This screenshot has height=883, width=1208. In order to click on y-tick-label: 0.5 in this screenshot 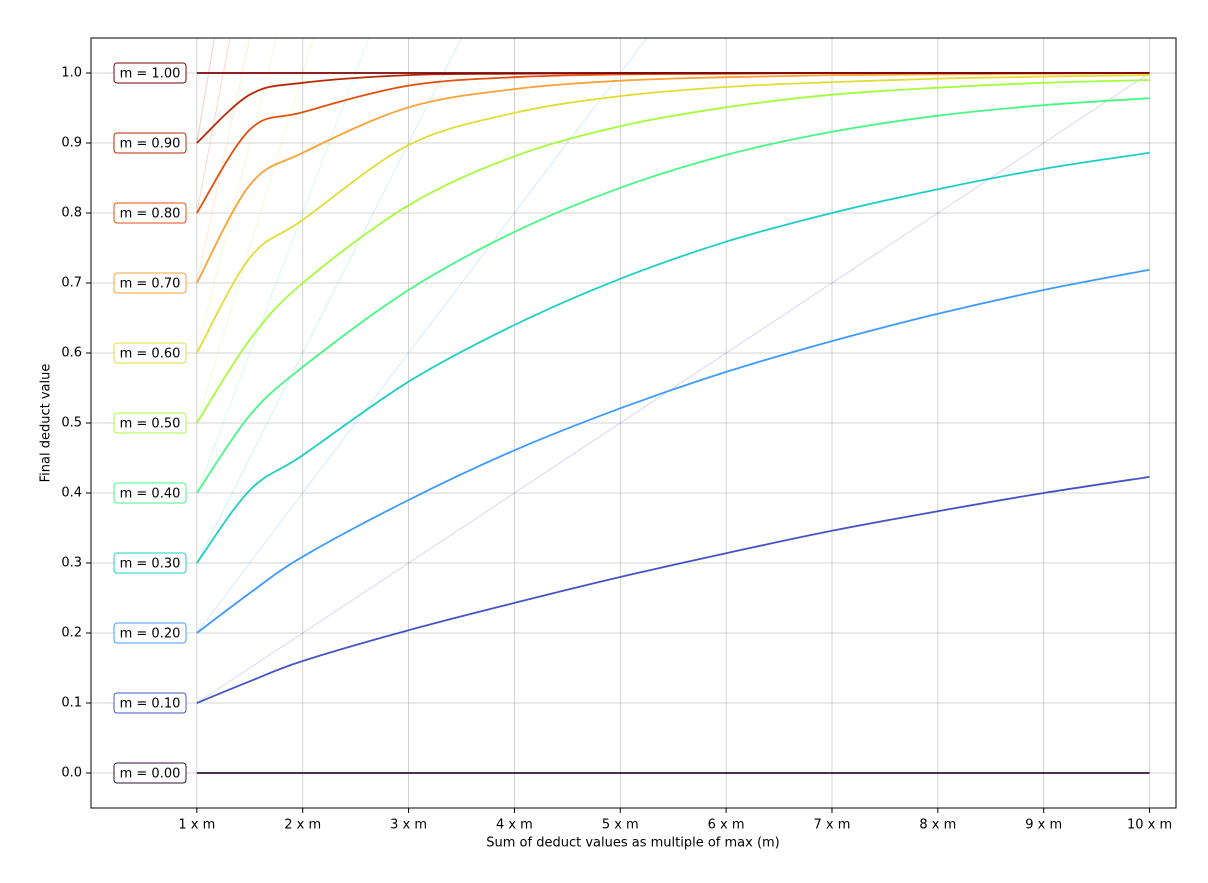, I will do `click(71, 423)`.